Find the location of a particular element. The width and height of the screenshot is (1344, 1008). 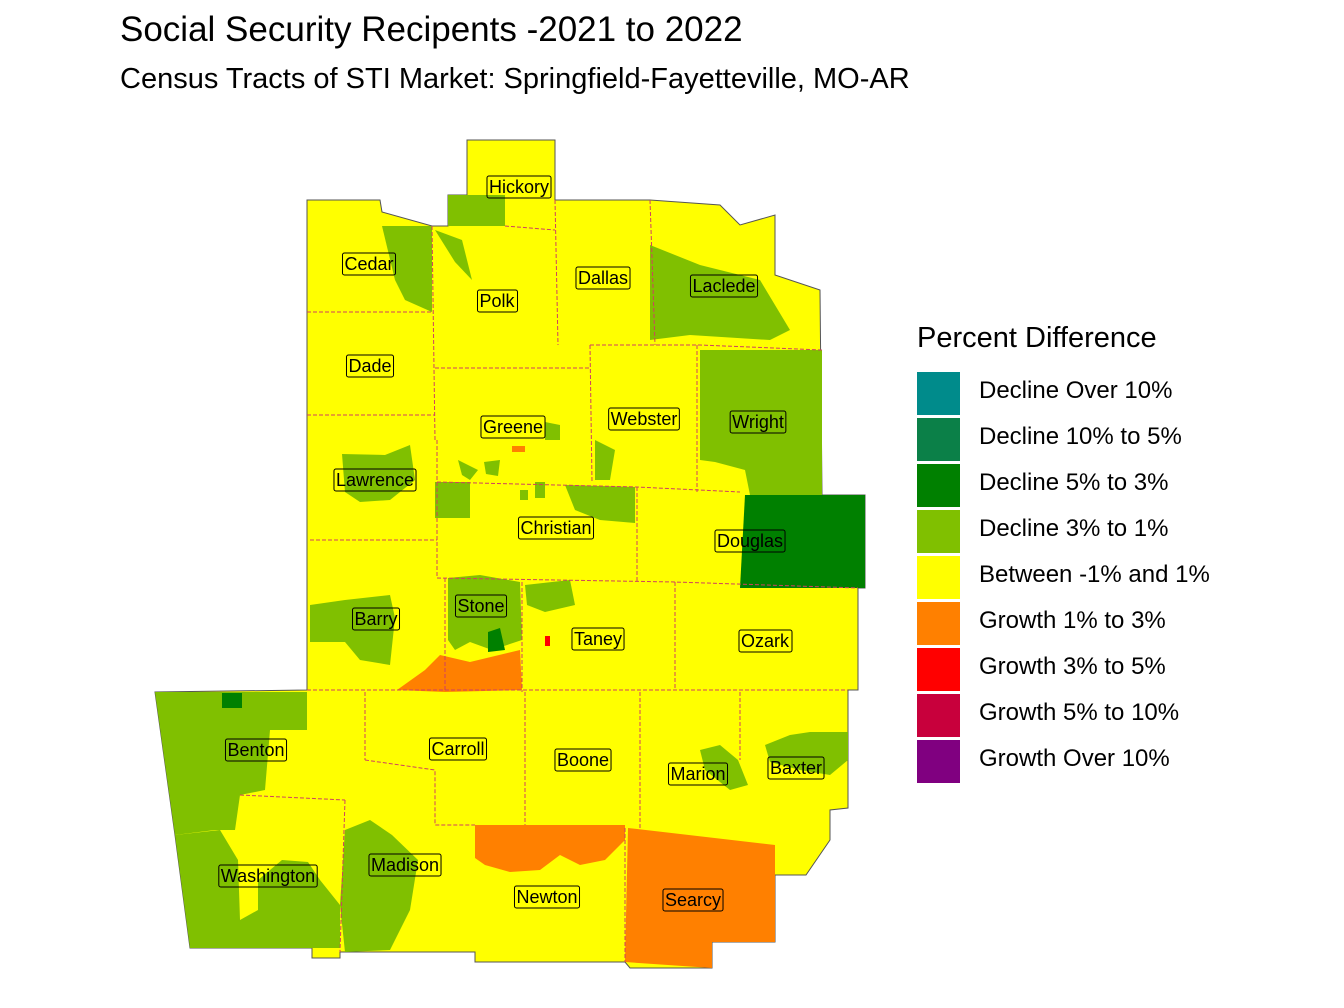

county-name: Taney is located at coordinates (598, 639).